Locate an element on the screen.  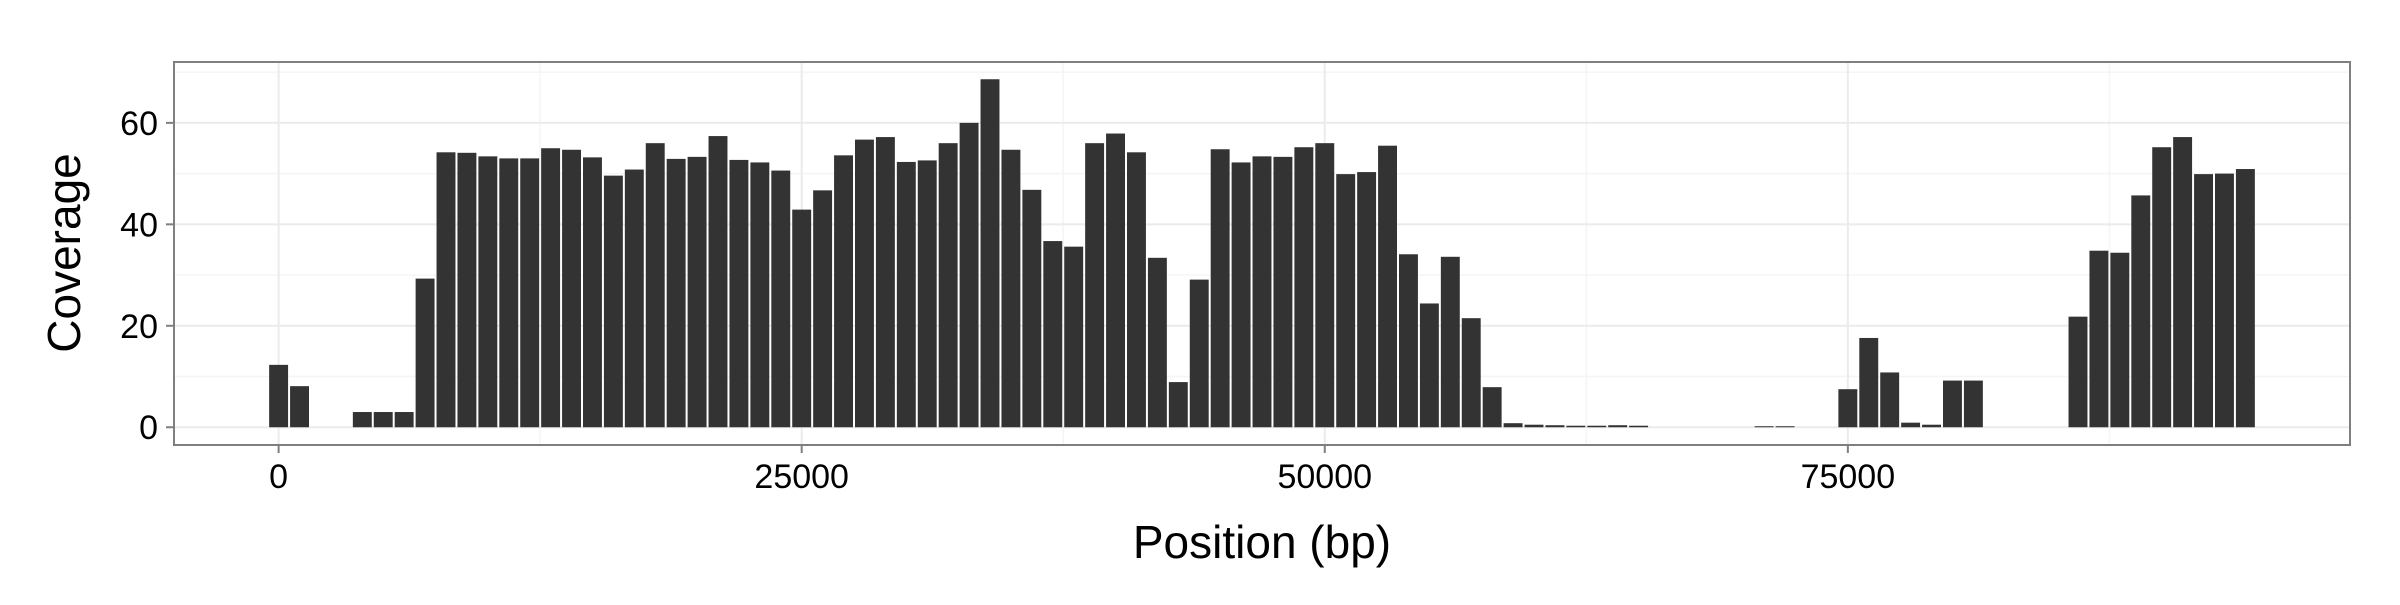
y-tick-label: 60 is located at coordinates (139, 124).